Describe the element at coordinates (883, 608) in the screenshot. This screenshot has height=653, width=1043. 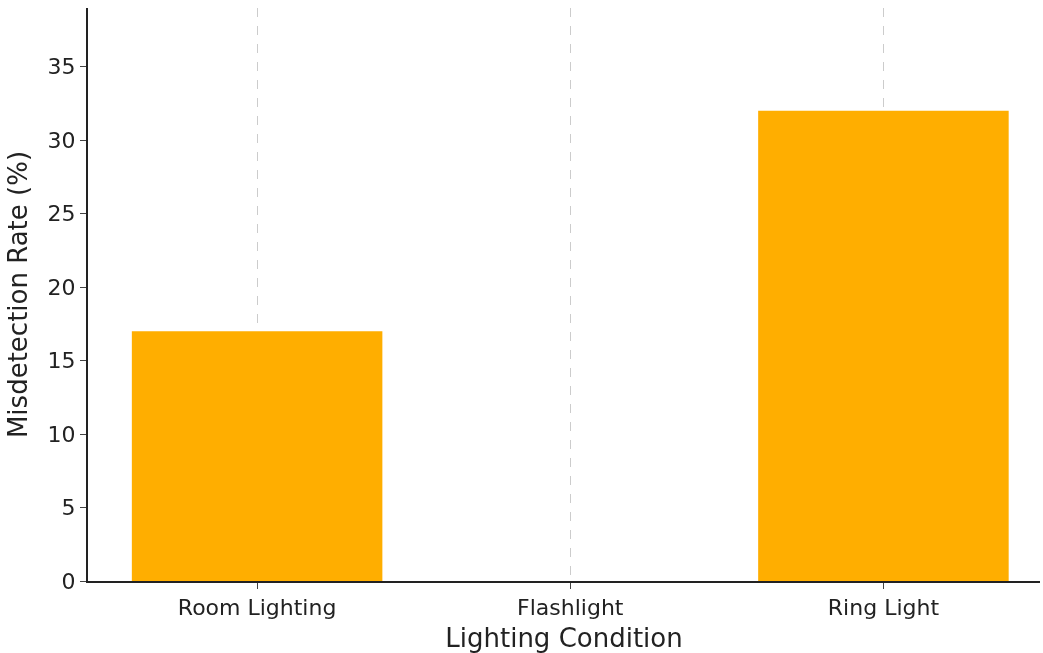
I see `x-tick-label: Ring Light` at that location.